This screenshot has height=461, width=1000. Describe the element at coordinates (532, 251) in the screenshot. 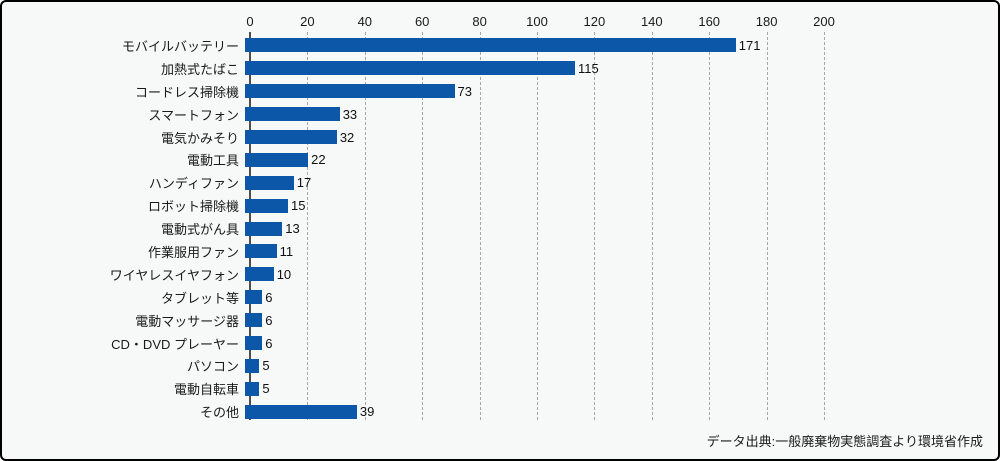

I see `bar-track: 11` at that location.